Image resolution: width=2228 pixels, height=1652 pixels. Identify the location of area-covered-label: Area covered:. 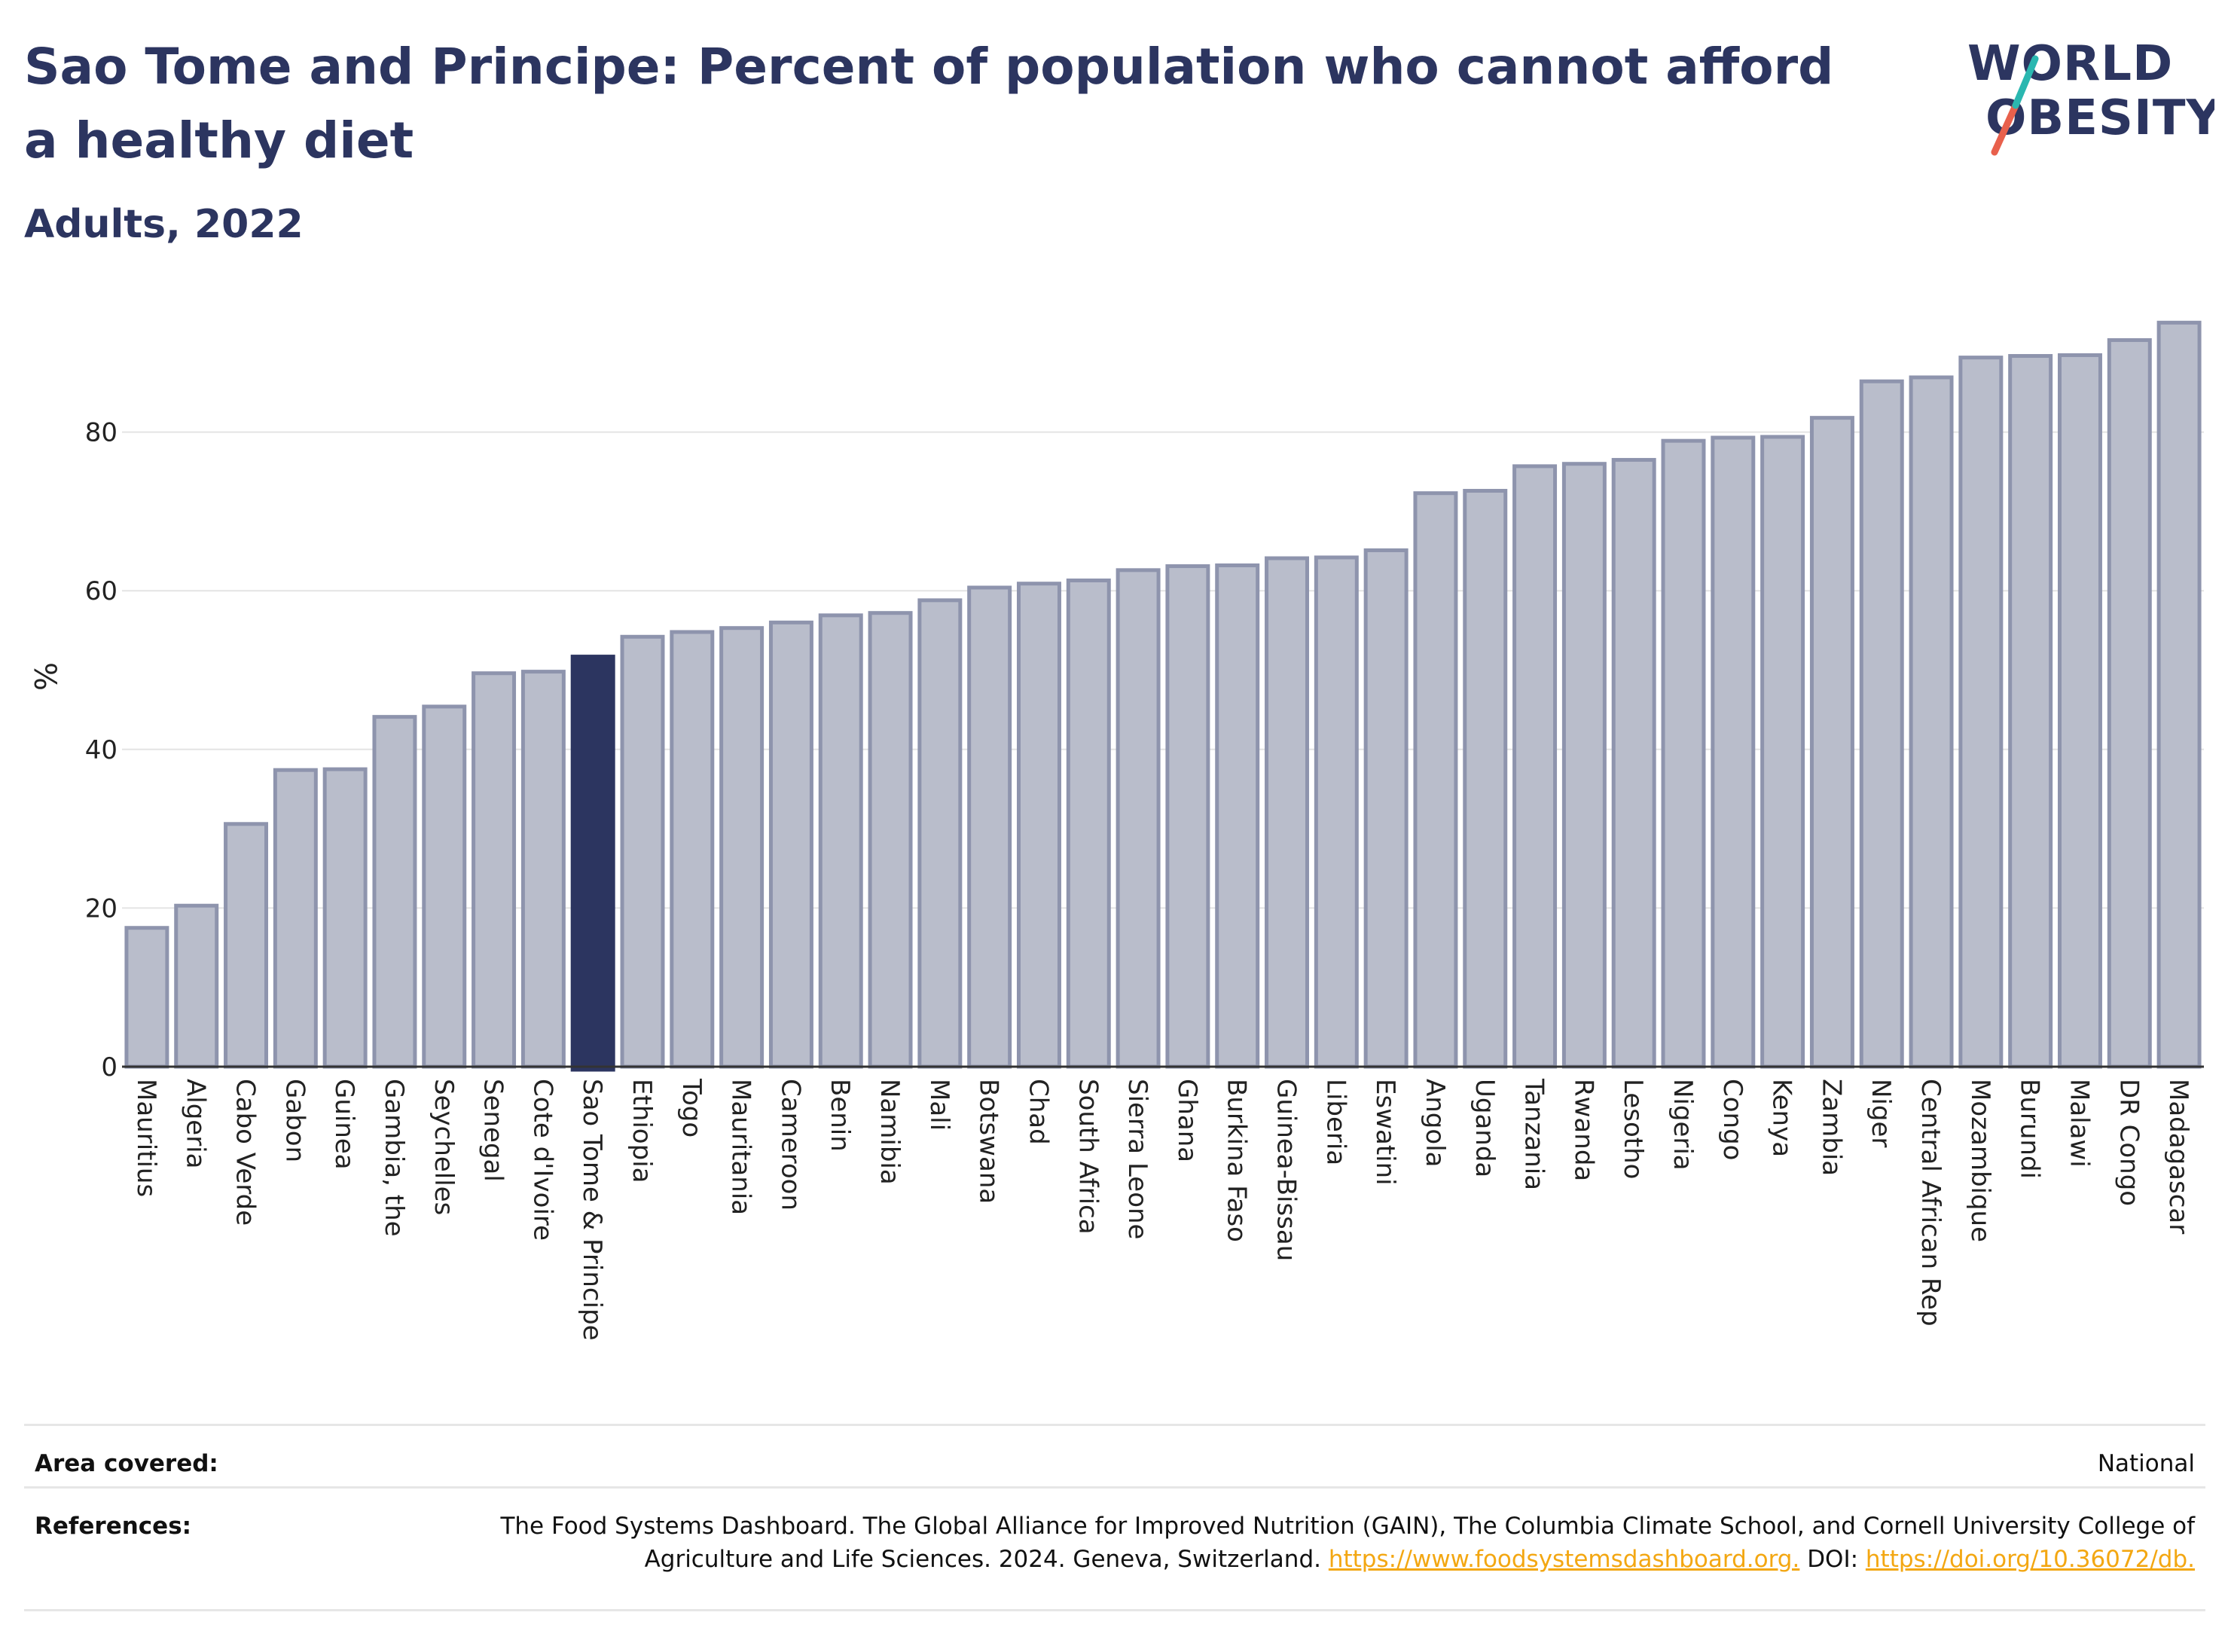
(126, 1463).